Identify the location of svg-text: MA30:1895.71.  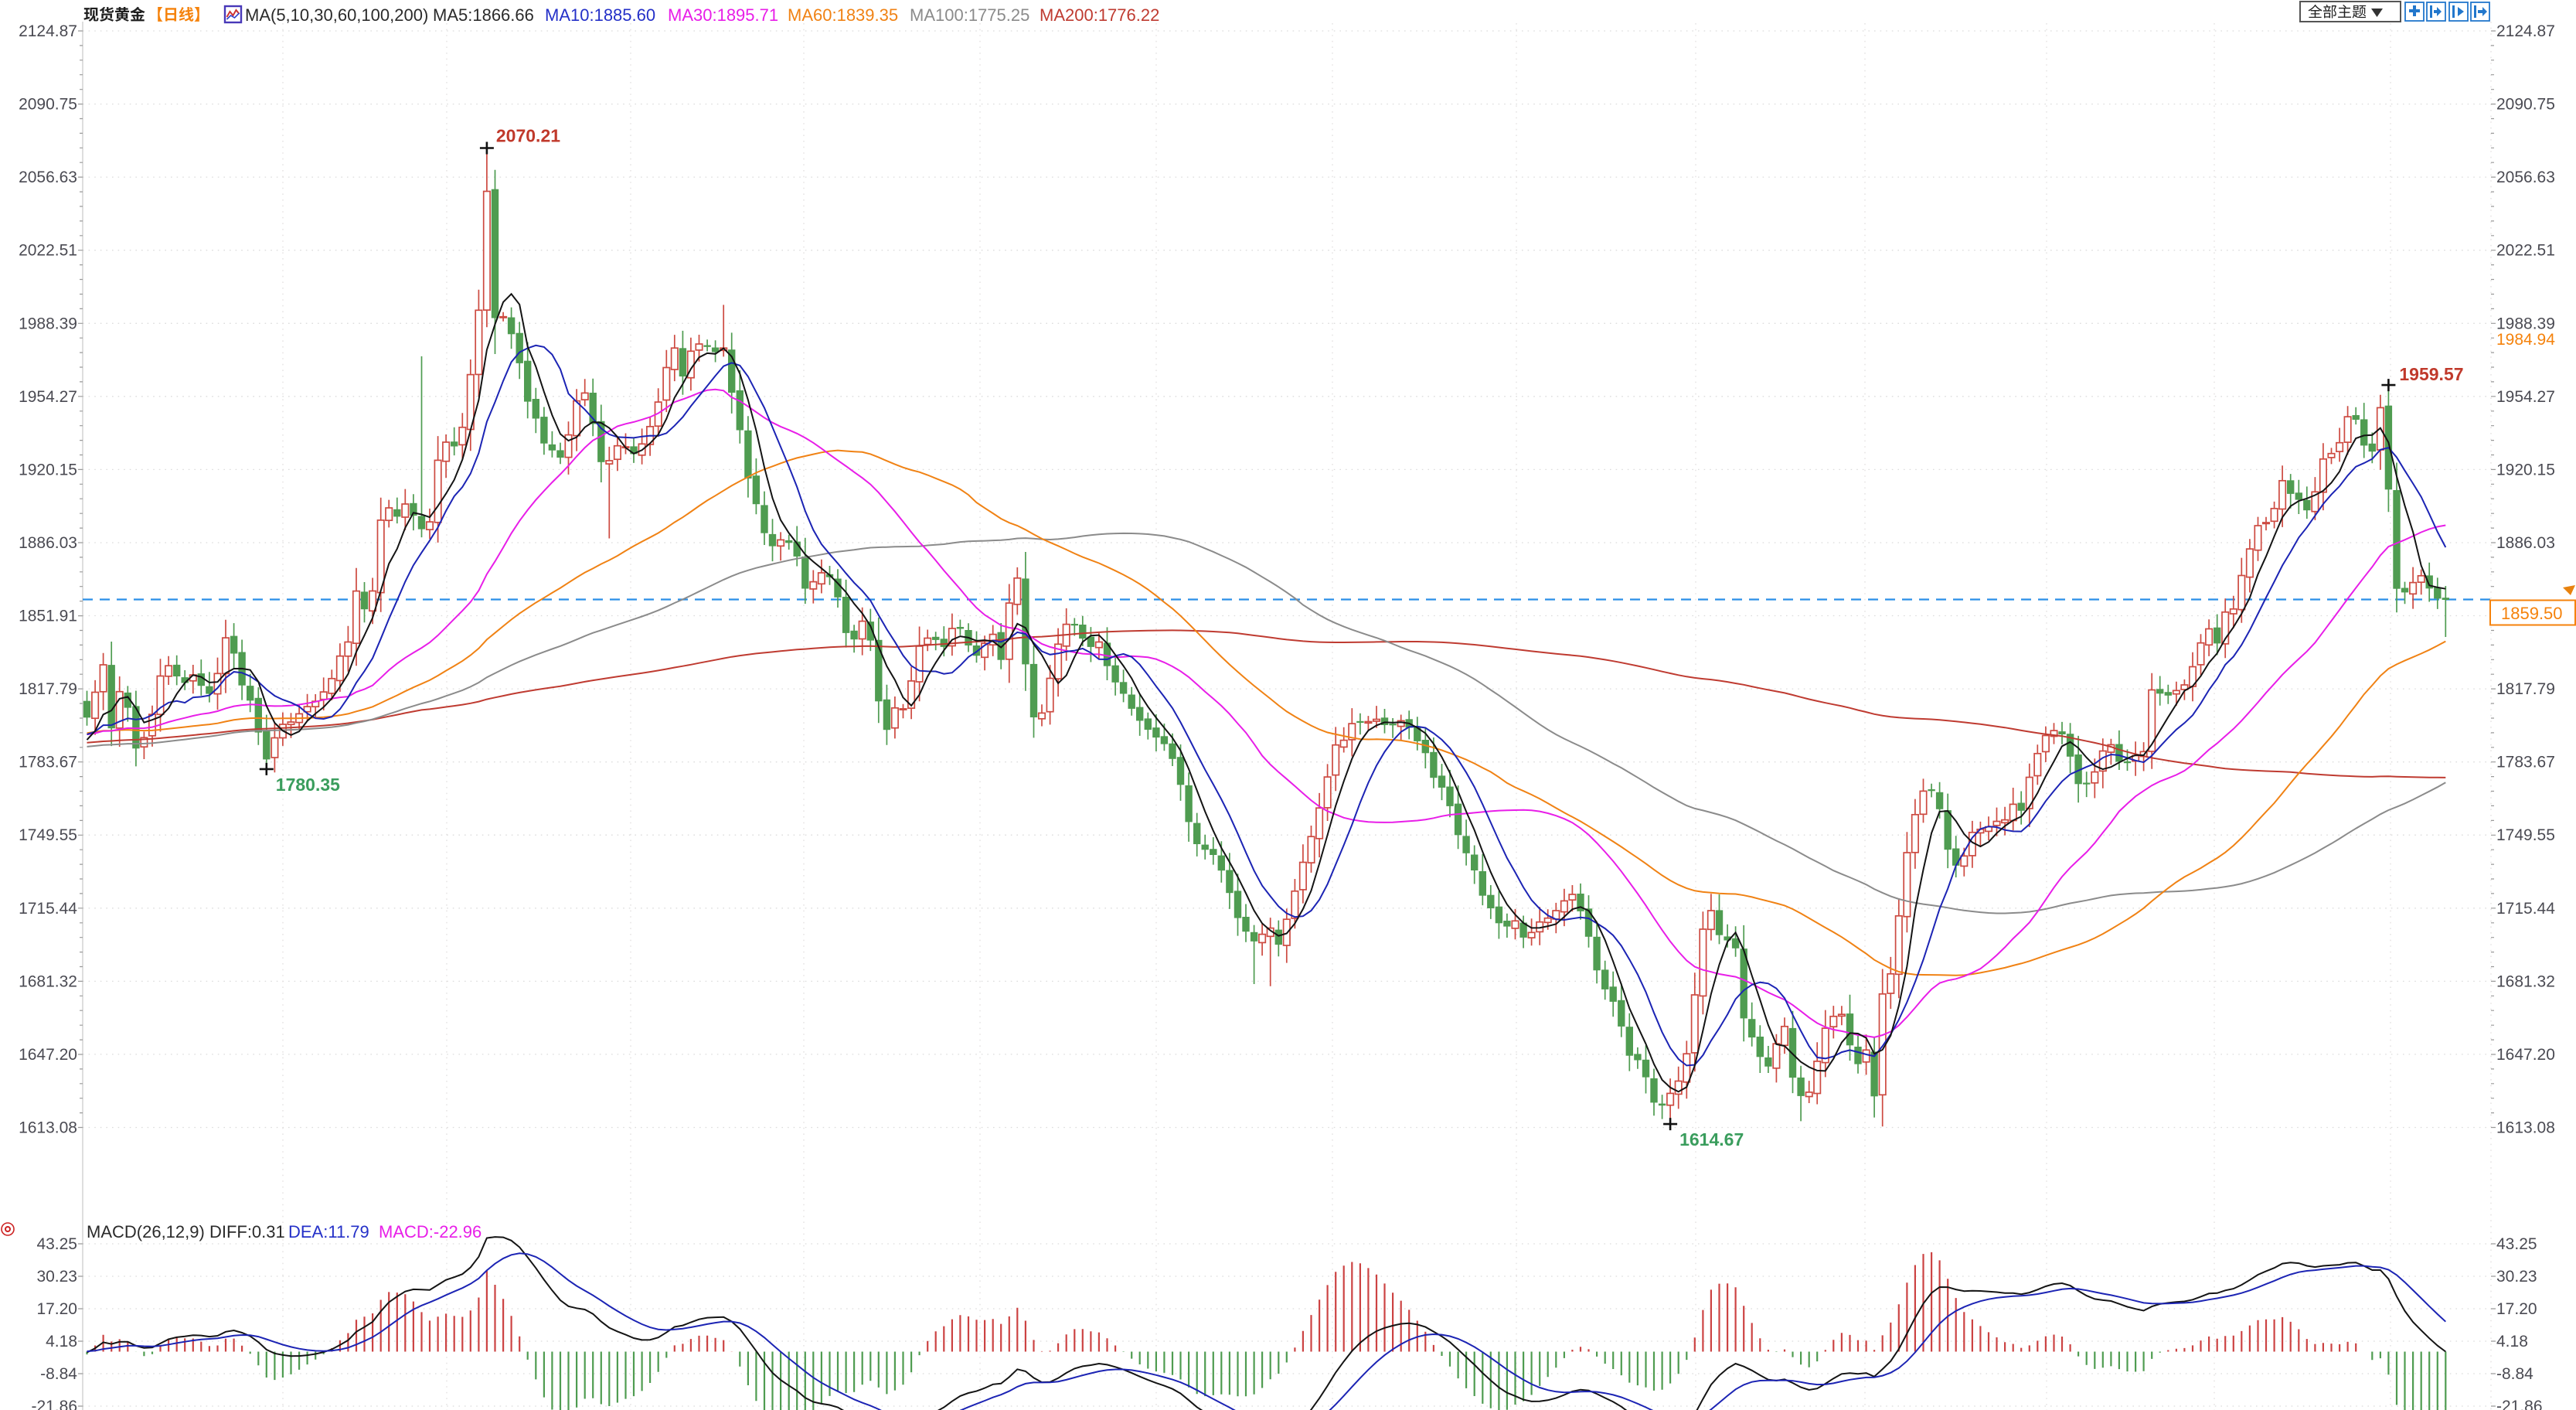
(723, 15).